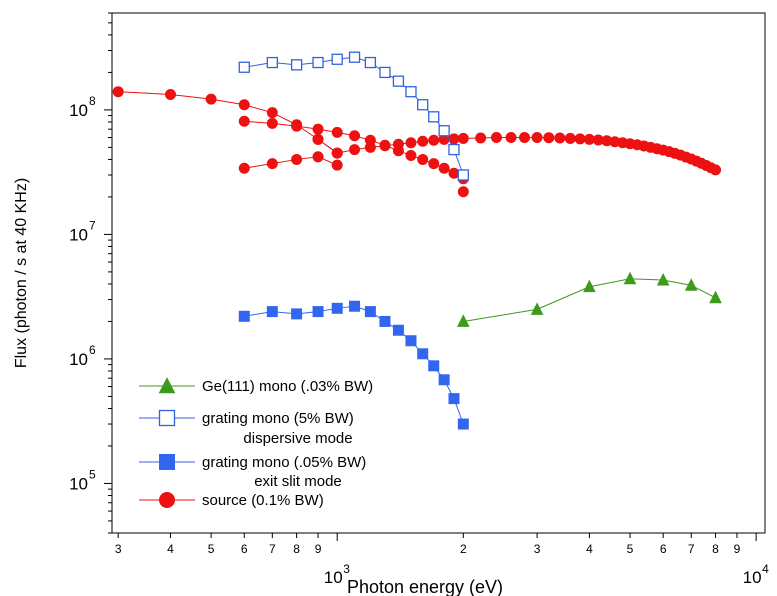 Image resolution: width=777 pixels, height=596 pixels. I want to click on legend-label: grating mono (5% BW), so click(278, 418).